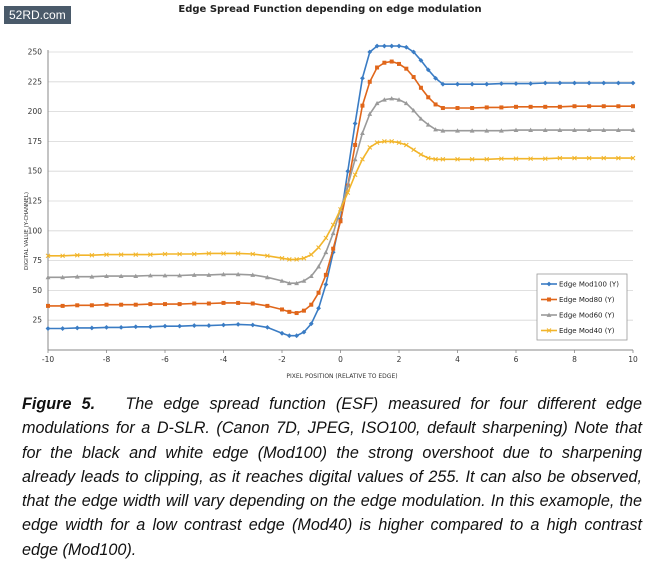  I want to click on y-tick-label: 25, so click(37, 320).